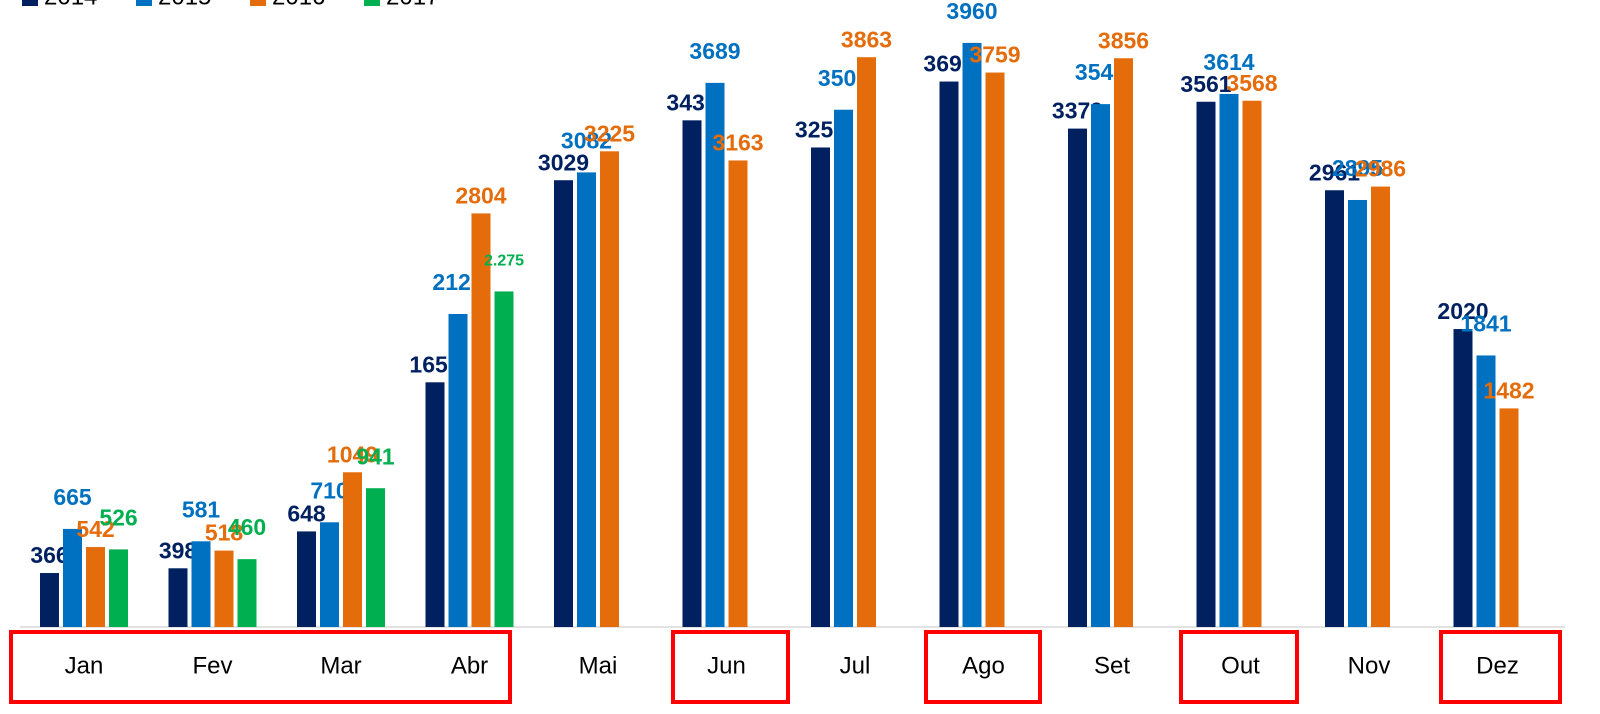  What do you see at coordinates (212, 665) in the screenshot?
I see `x-tick-label: Fev` at bounding box center [212, 665].